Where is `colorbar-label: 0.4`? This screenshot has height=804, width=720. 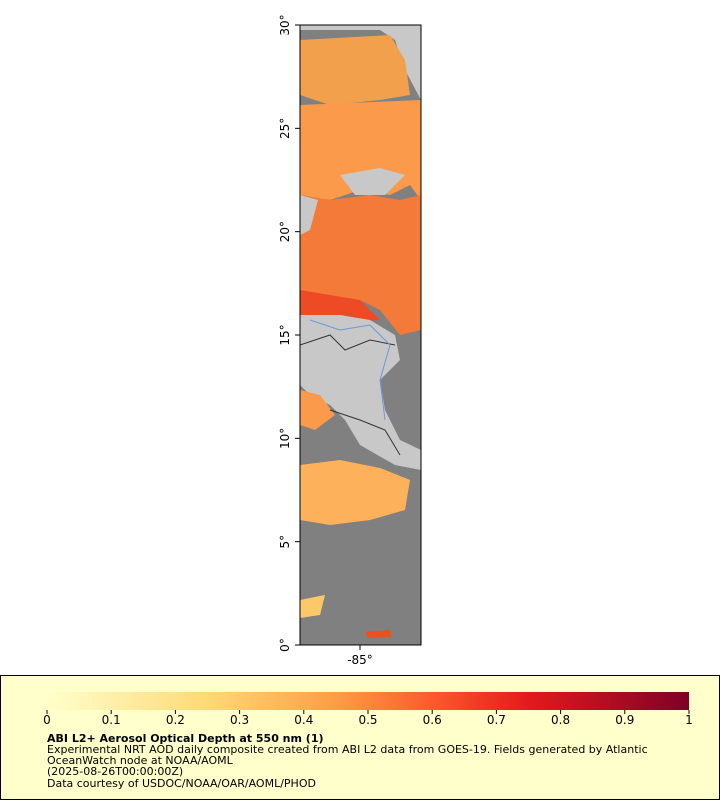 colorbar-label: 0.4 is located at coordinates (303, 720).